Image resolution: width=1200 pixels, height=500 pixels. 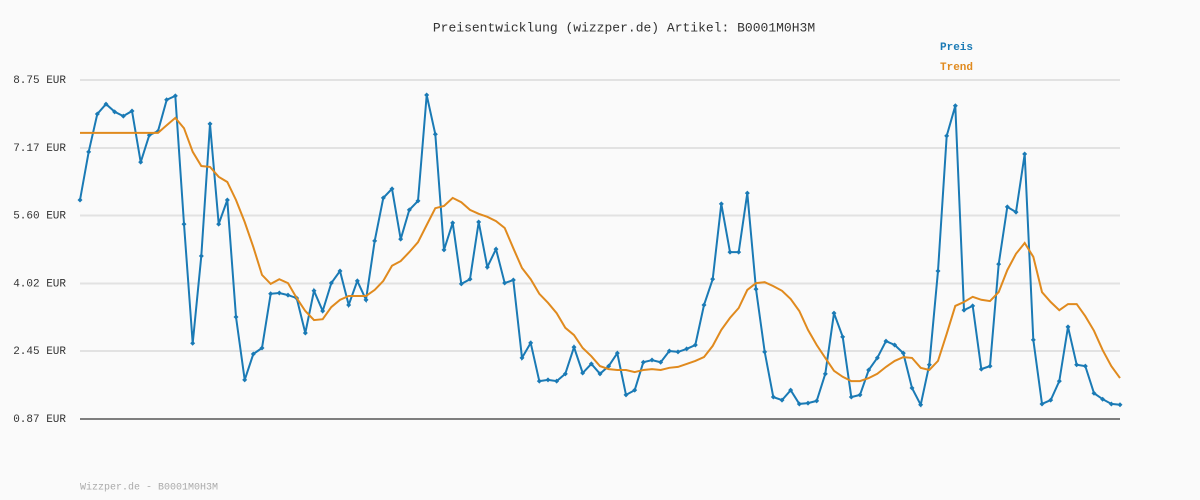 I want to click on y-tick-label: 0.87 EUR, so click(x=39, y=420).